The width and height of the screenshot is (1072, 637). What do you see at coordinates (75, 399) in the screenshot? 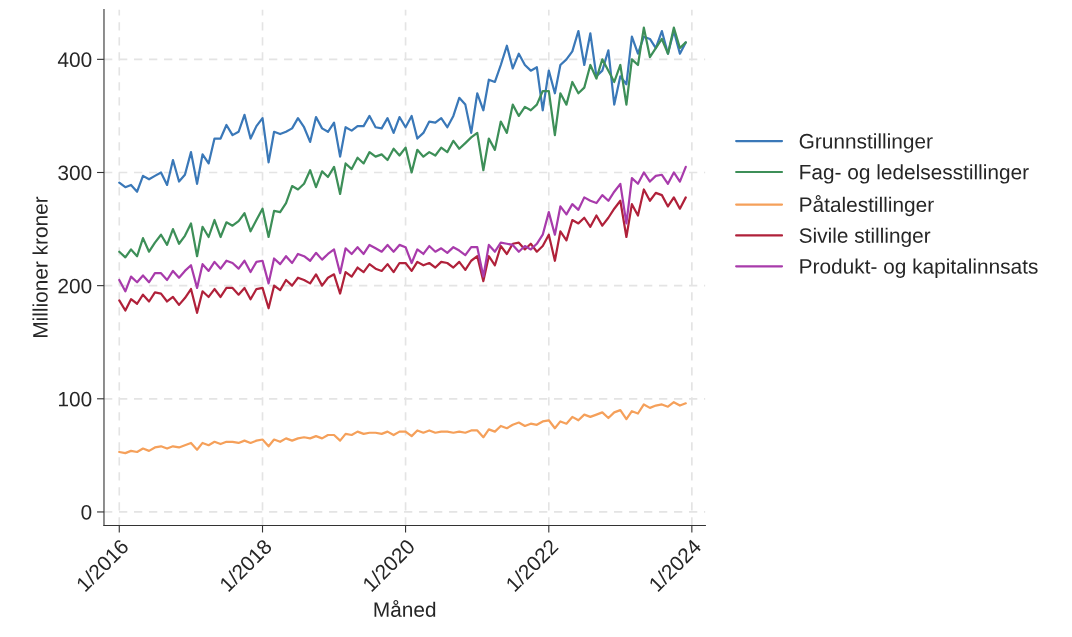
I see `y-tick-label: 100` at bounding box center [75, 399].